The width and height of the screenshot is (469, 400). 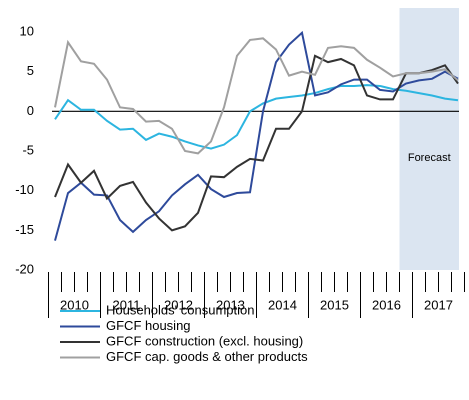 What do you see at coordinates (127, 304) in the screenshot?
I see `x-tick-label: 2011` at bounding box center [127, 304].